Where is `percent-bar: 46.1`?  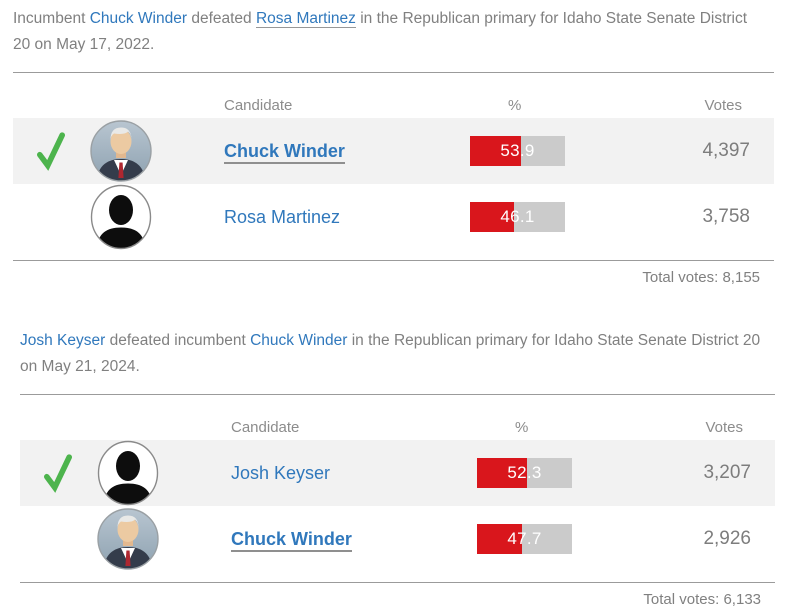
percent-bar: 46.1 is located at coordinates (517, 217).